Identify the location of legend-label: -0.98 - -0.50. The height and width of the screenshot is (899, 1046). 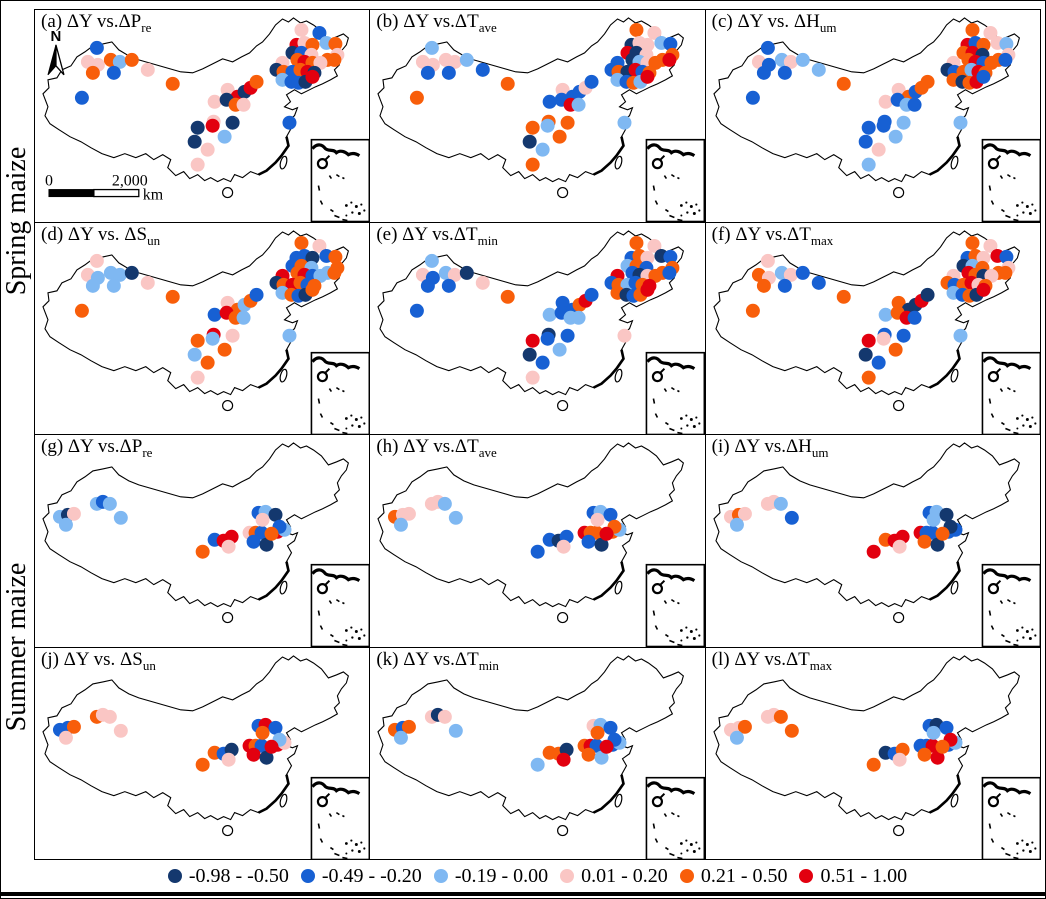
(238, 875).